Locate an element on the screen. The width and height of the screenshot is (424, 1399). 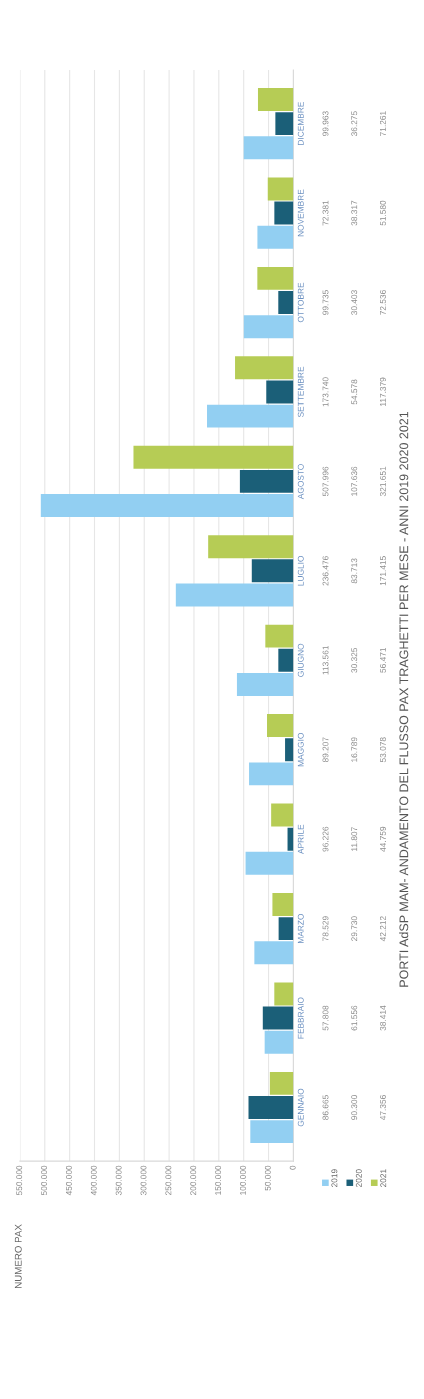
x-tick-label: 400.000 is located at coordinates (93, 1180).